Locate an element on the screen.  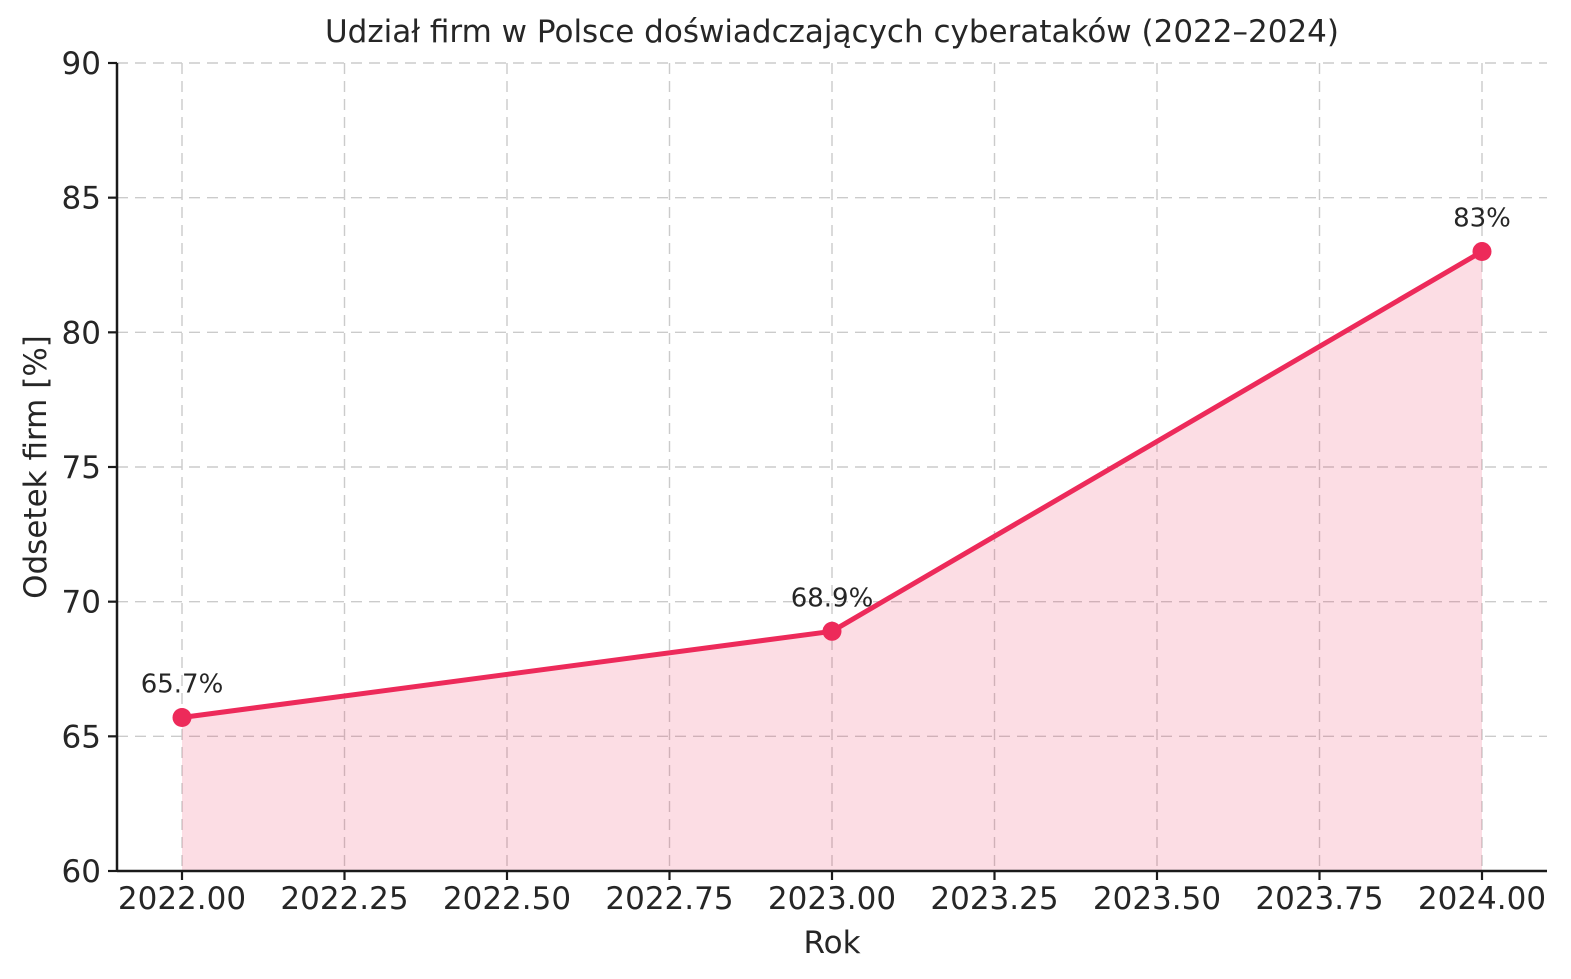
x-tick-label: 2022.75 is located at coordinates (669, 899).